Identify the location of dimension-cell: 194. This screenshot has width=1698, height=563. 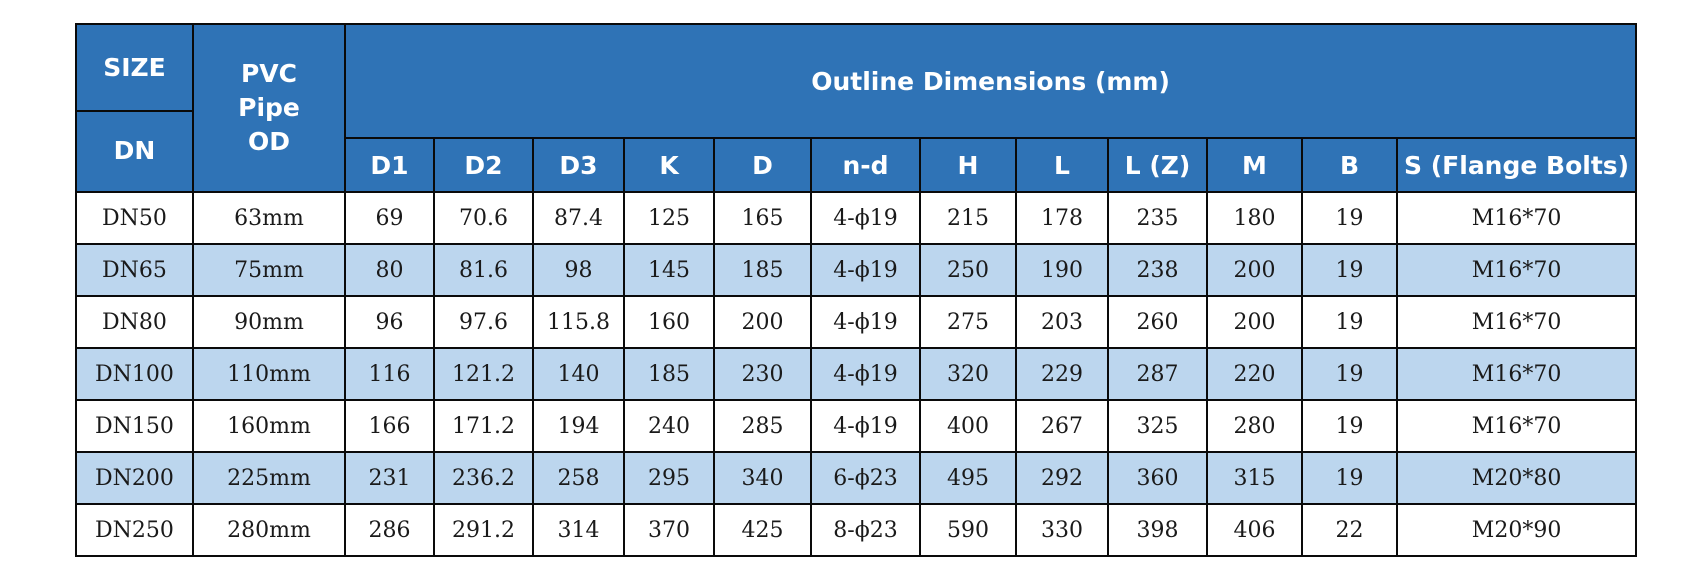
(578, 426).